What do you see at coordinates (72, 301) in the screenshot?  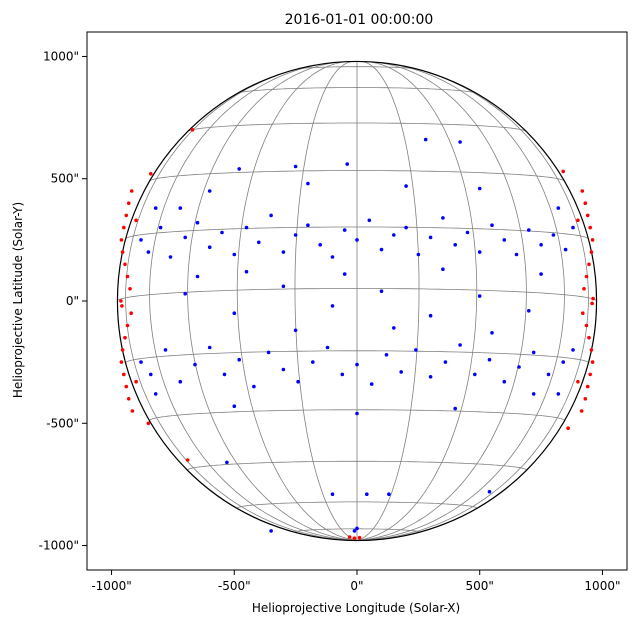 I see `y-tick-label: 0"` at bounding box center [72, 301].